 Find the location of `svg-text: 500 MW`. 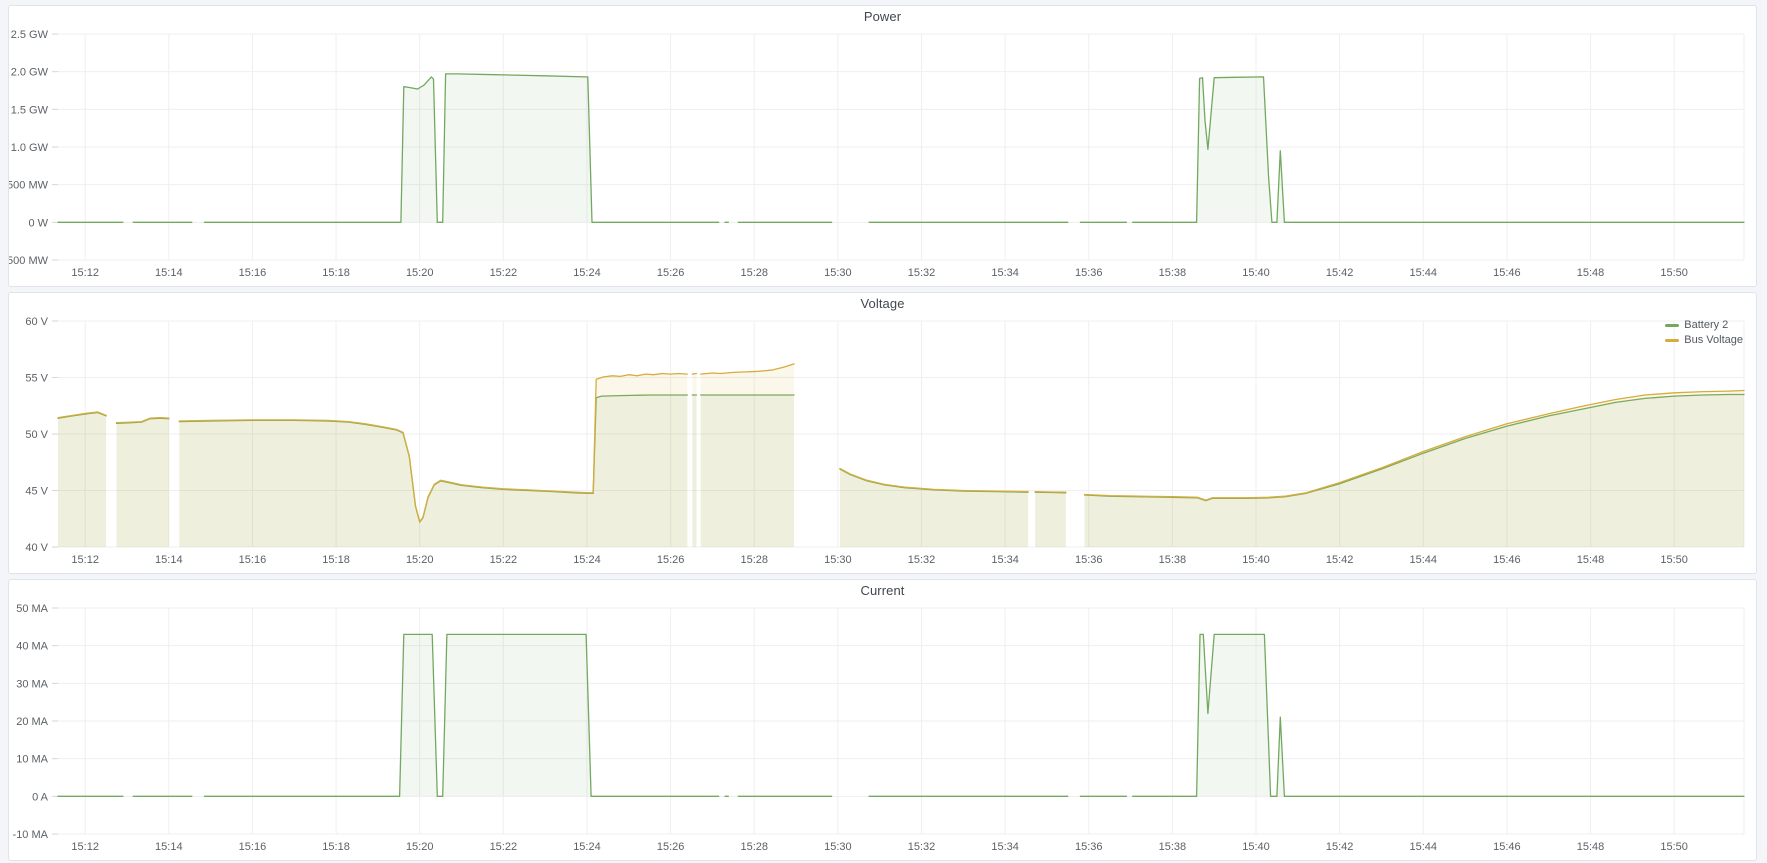

svg-text: 500 MW is located at coordinates (29, 186).